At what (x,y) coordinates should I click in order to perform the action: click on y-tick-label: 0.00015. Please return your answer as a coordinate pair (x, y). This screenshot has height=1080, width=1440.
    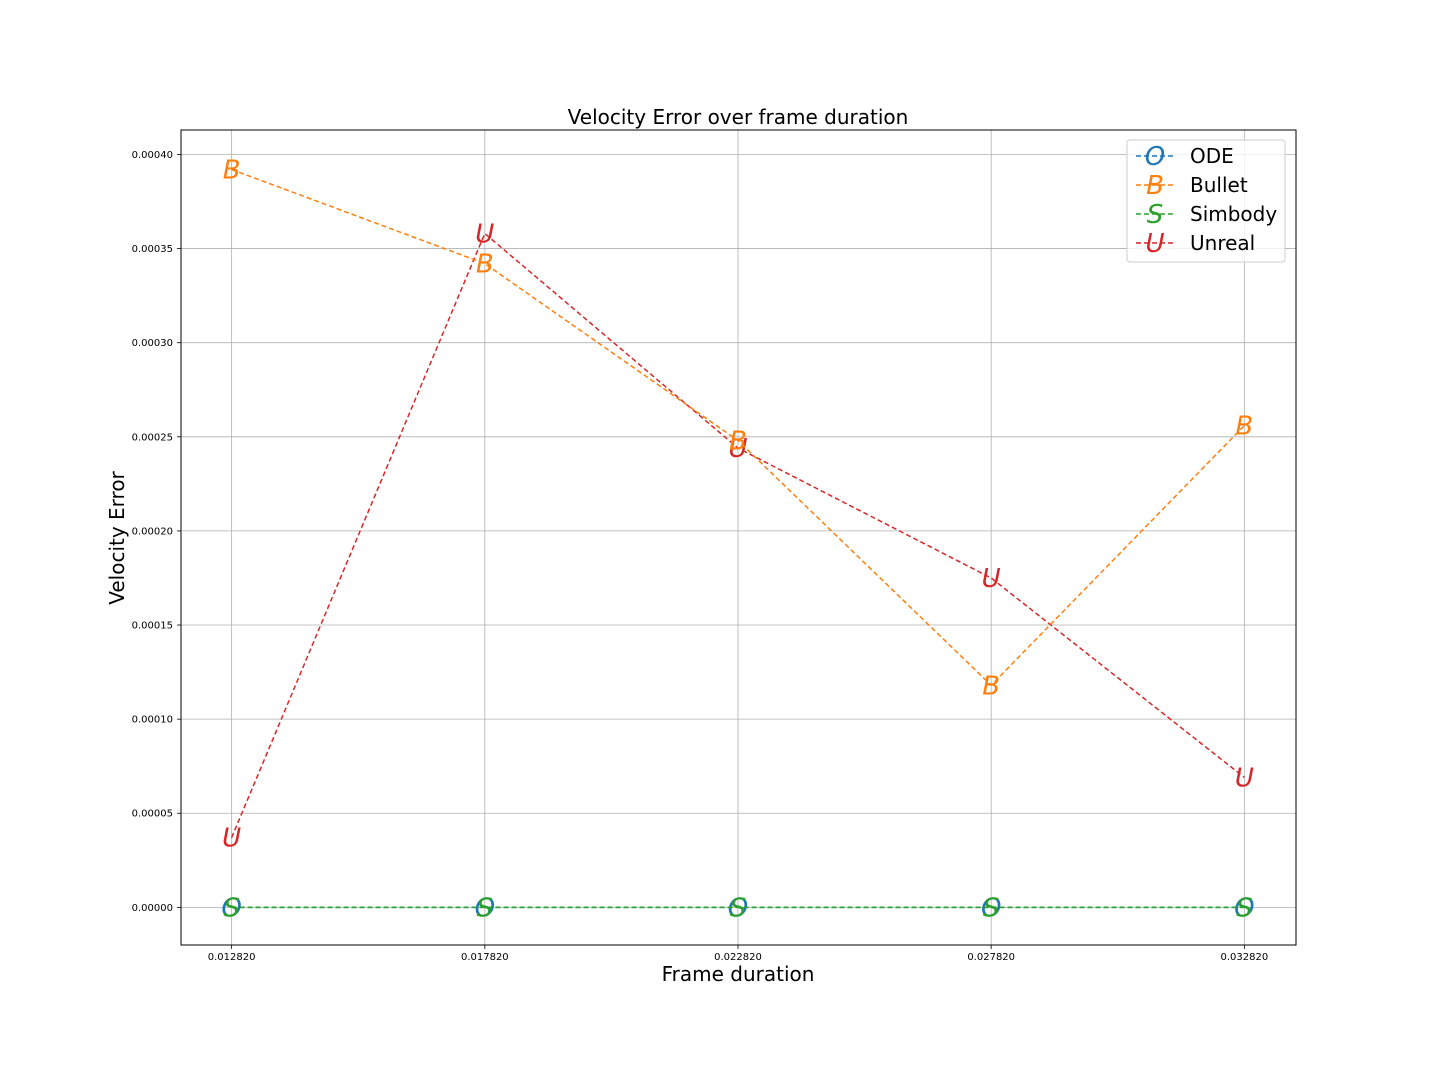
    Looking at the image, I should click on (152, 626).